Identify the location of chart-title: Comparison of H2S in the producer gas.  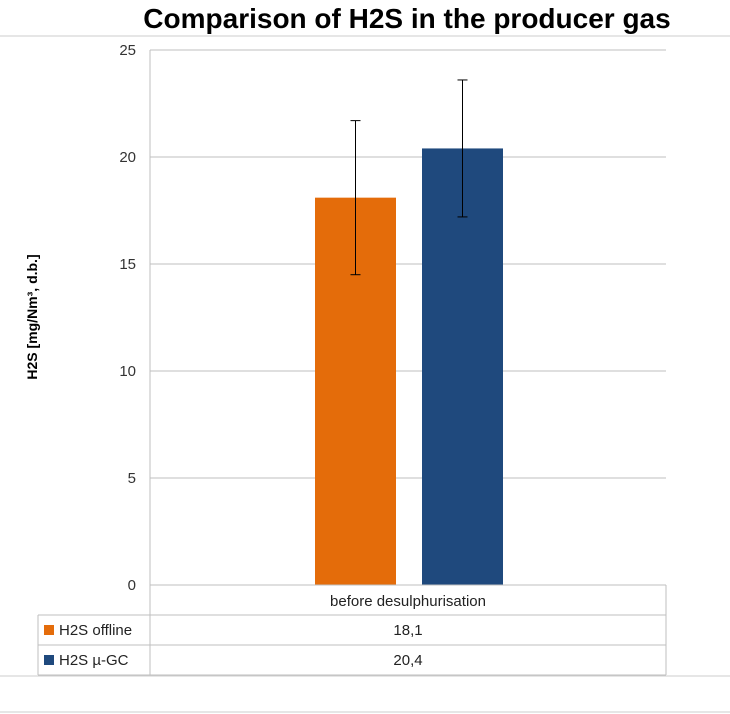
(406, 18).